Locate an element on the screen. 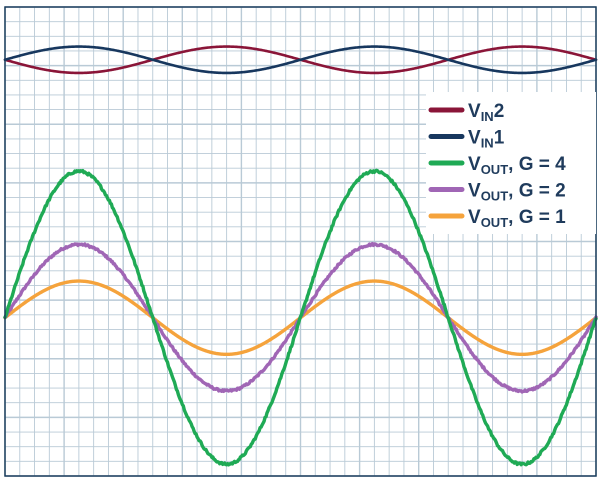  legend-label: VIN1 is located at coordinates (486, 139).